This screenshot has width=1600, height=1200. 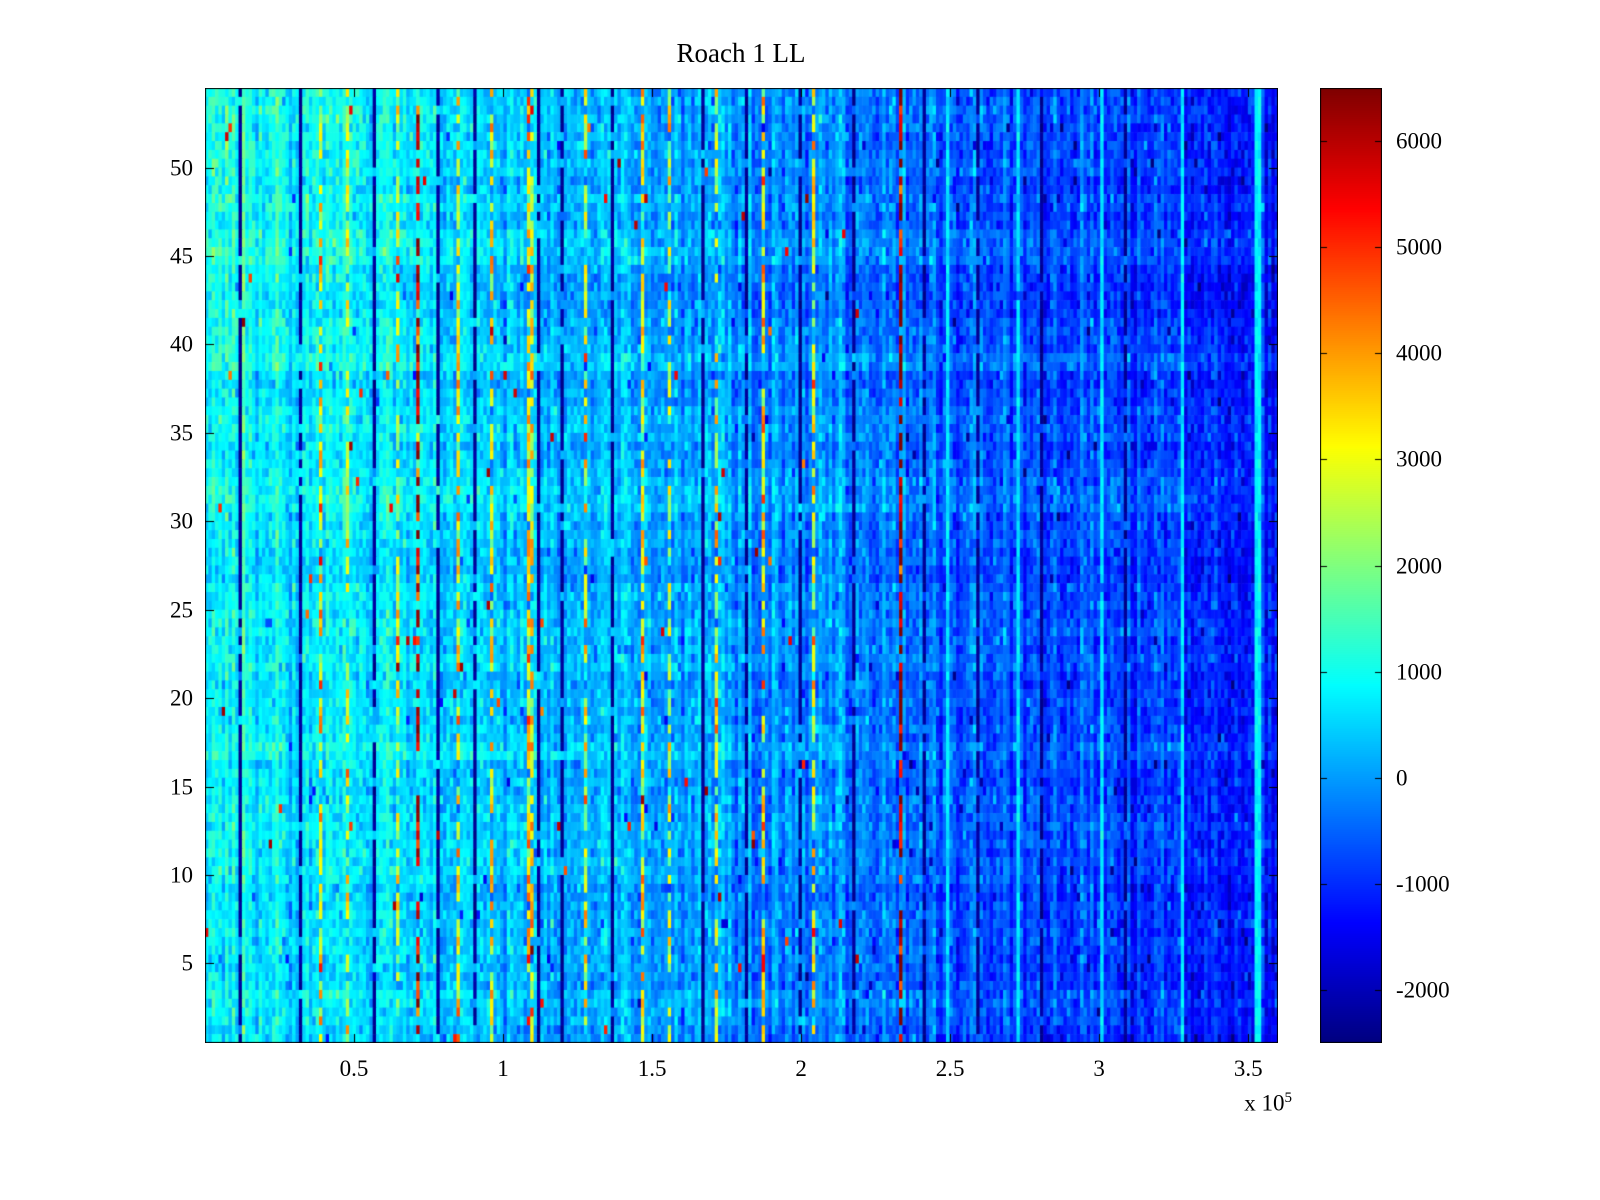 What do you see at coordinates (181, 168) in the screenshot?
I see `y-tick-label: 50` at bounding box center [181, 168].